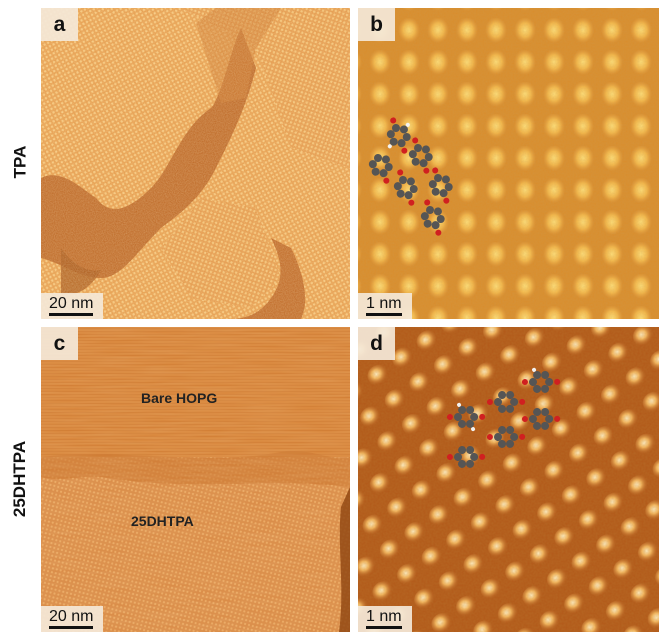 The image size is (659, 632). Describe the element at coordinates (71, 314) in the screenshot. I see `panel-a-scale-line` at that location.